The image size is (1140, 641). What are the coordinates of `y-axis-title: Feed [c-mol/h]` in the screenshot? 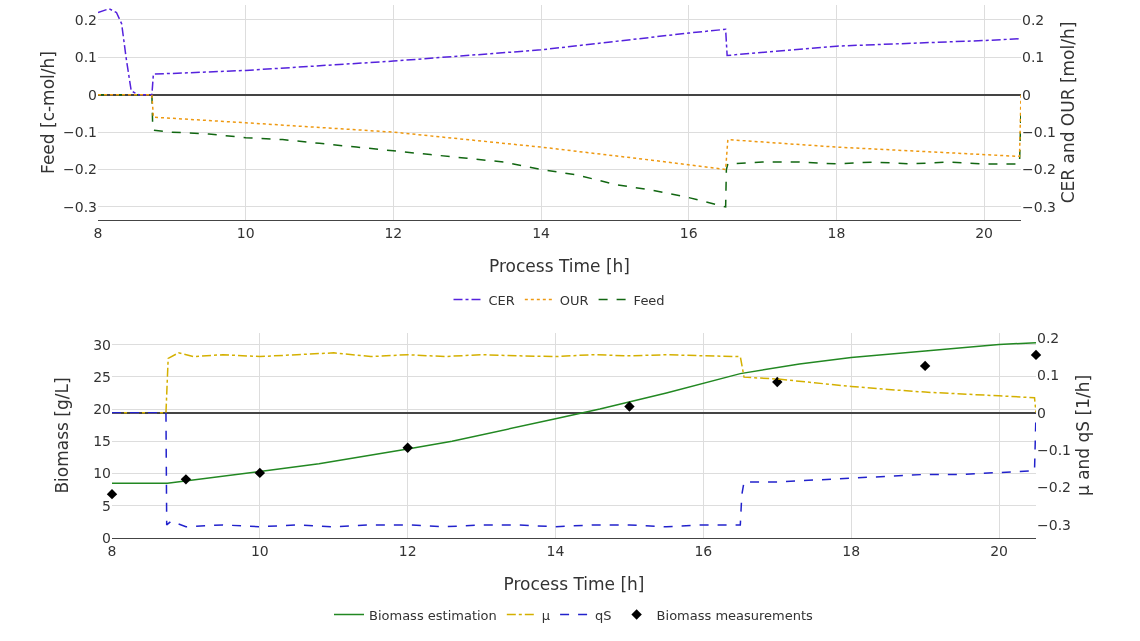 It's located at (48, 112).